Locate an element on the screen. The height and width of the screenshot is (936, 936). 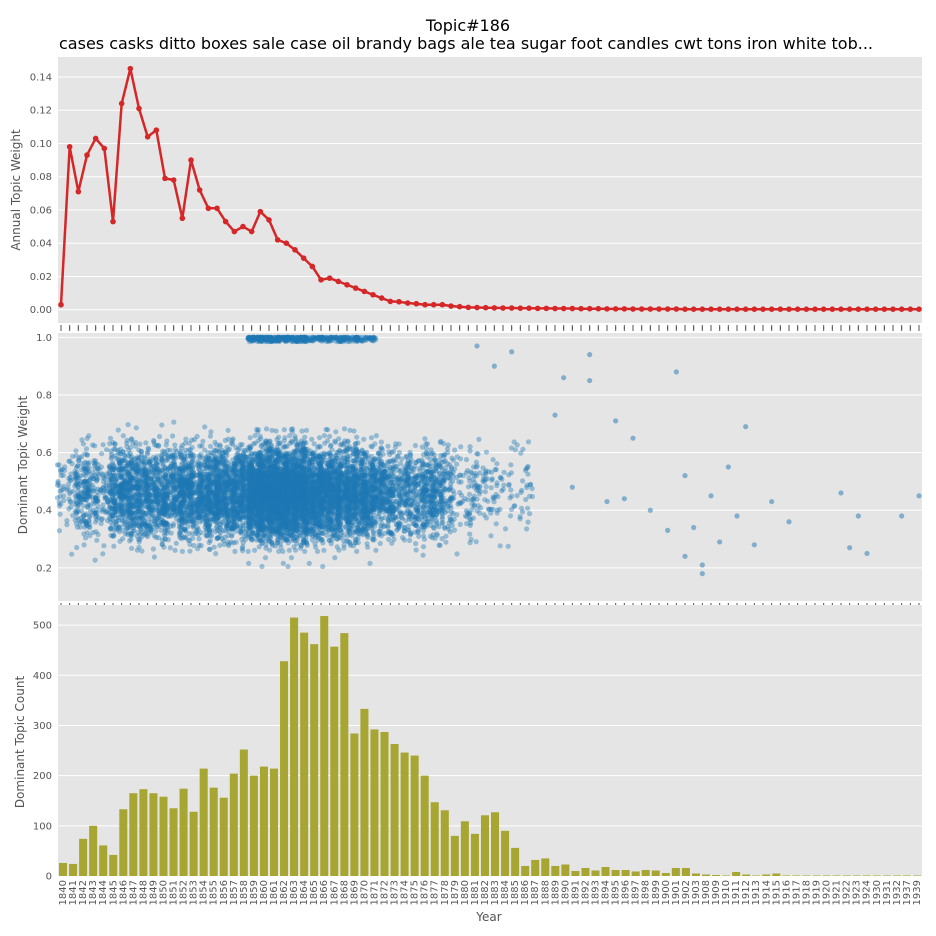
scatter-ytick-label: 0.4 is located at coordinates (44, 511).